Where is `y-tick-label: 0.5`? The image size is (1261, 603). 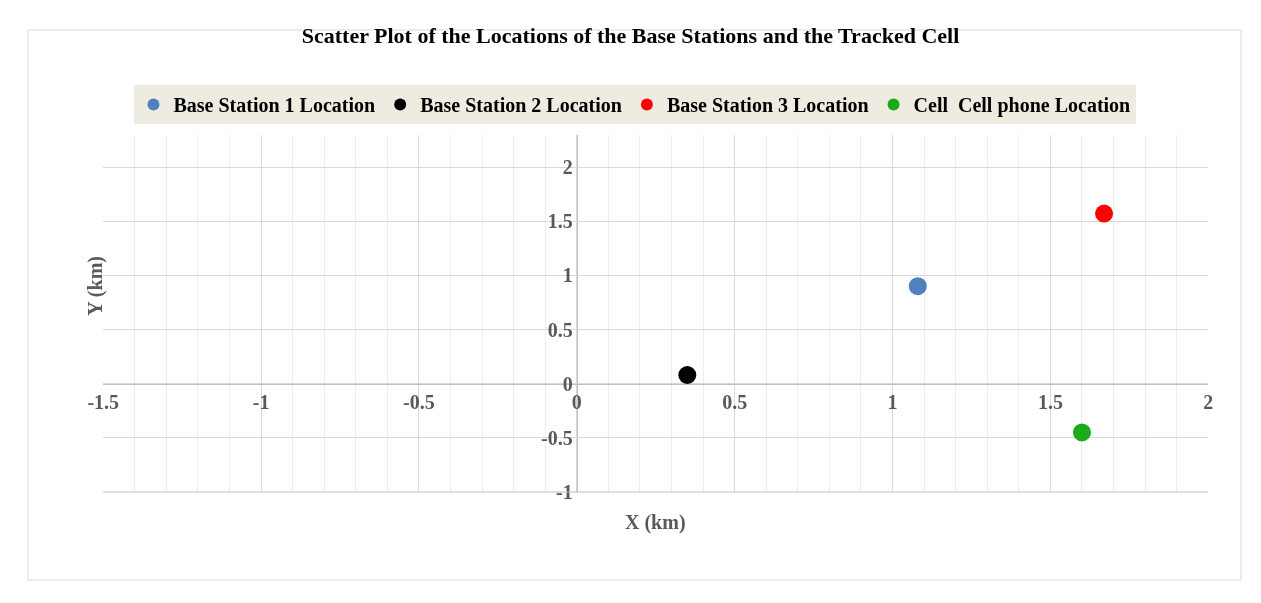 y-tick-label: 0.5 is located at coordinates (560, 329).